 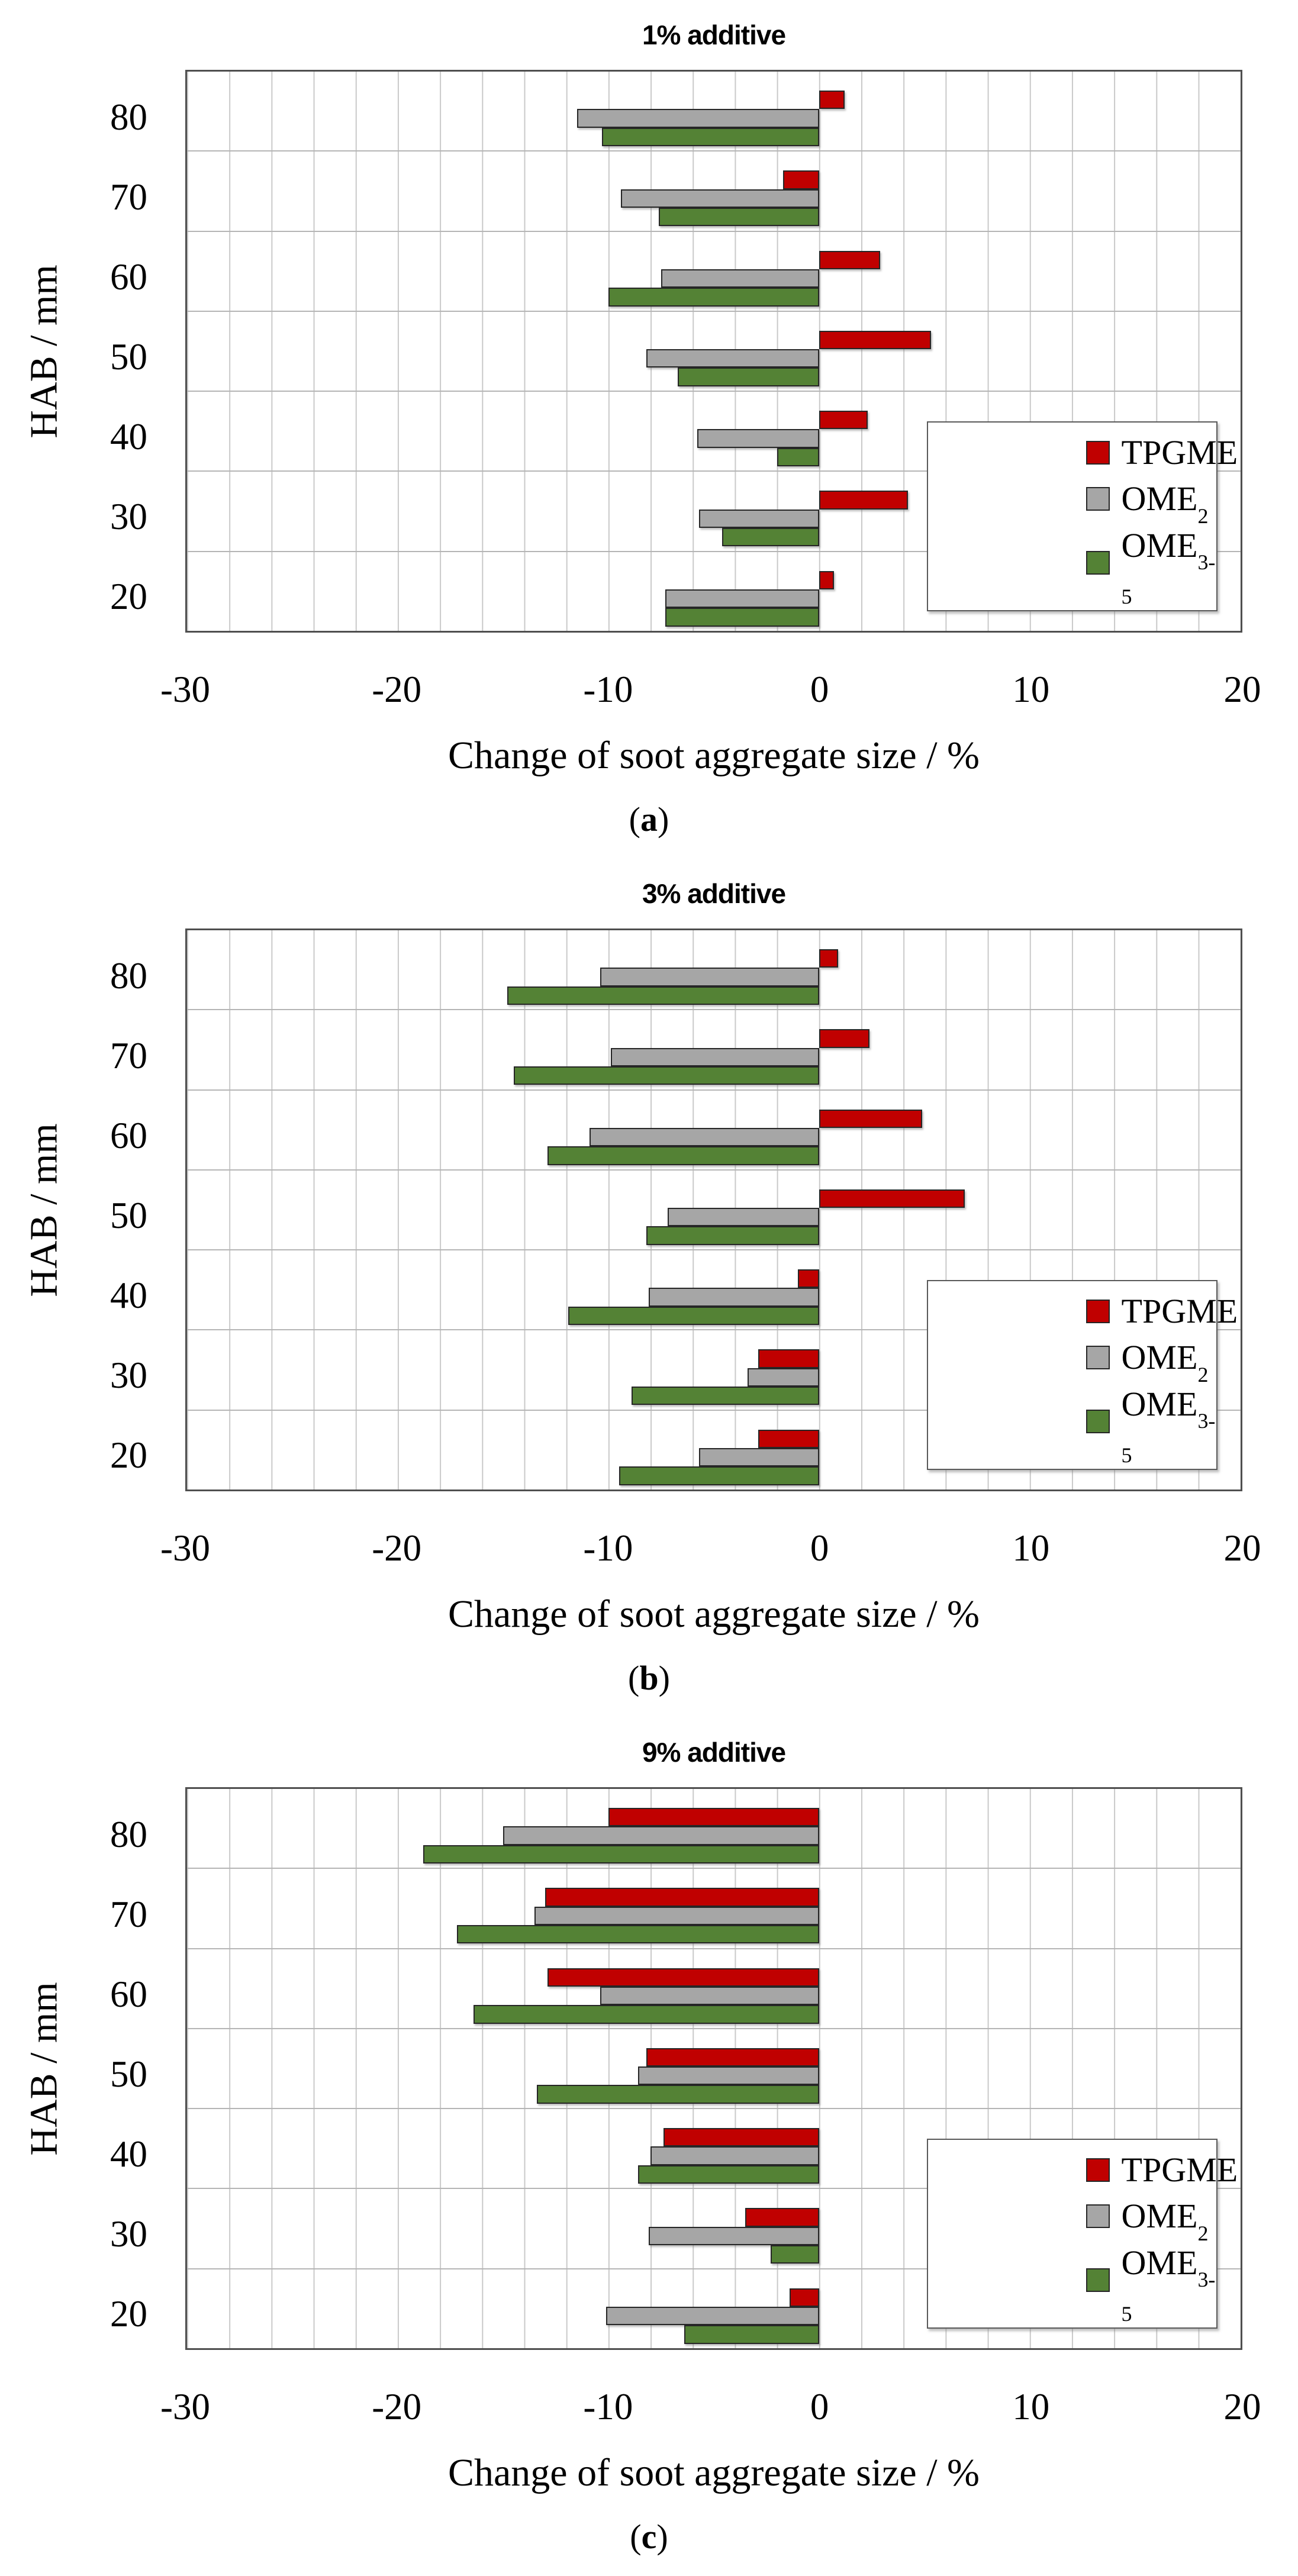 What do you see at coordinates (128, 1834) in the screenshot?
I see `y-tick-label-80: 80` at bounding box center [128, 1834].